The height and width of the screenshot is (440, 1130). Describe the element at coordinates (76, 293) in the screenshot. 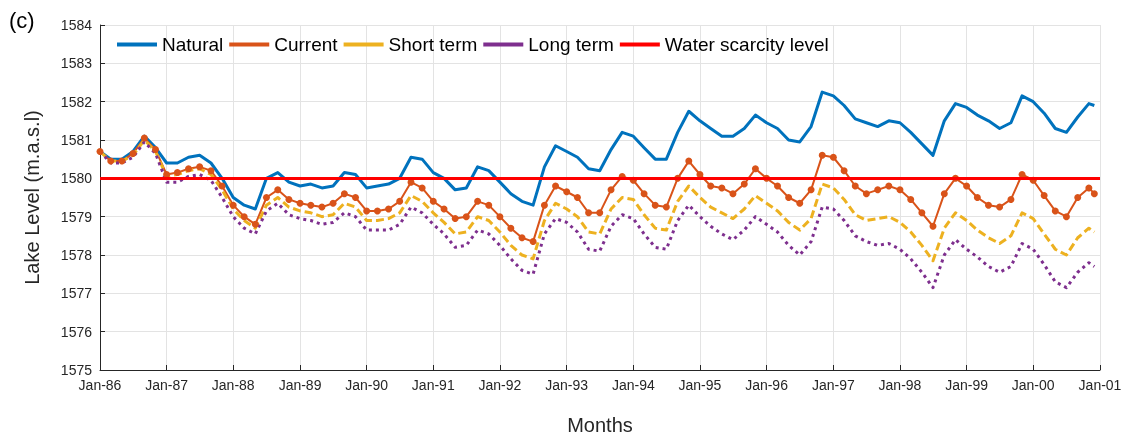

I see `y-tick-label: 1577` at that location.